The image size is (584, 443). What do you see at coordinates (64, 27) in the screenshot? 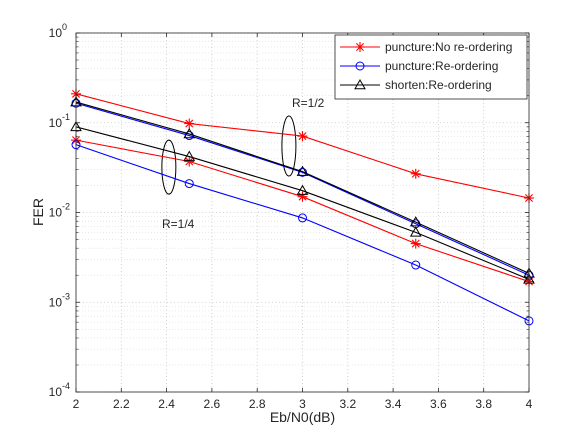
I see `y-tick-exponent: 0` at bounding box center [64, 27].